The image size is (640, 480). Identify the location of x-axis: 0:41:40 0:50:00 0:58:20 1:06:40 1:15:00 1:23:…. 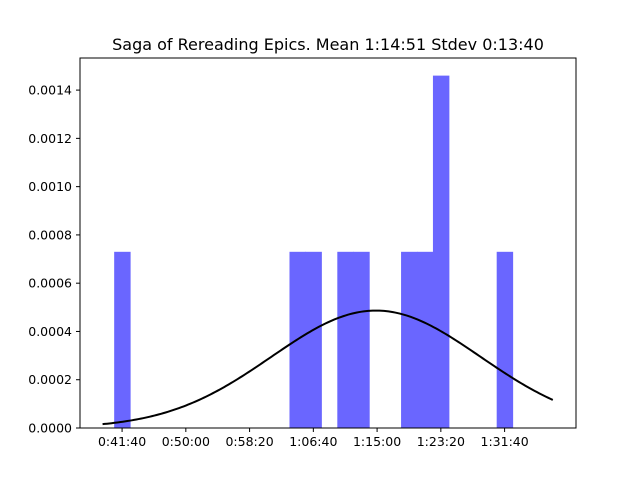
(313, 438).